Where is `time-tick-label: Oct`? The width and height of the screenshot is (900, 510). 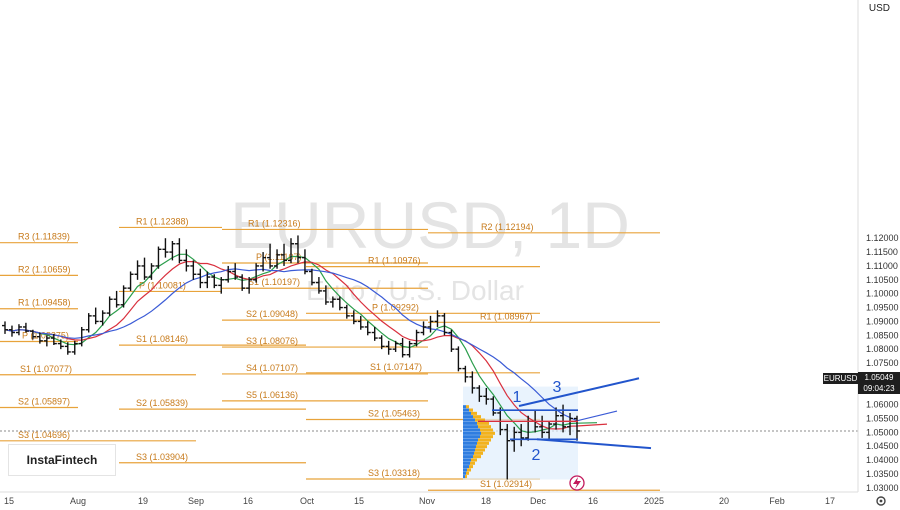 time-tick-label: Oct is located at coordinates (307, 501).